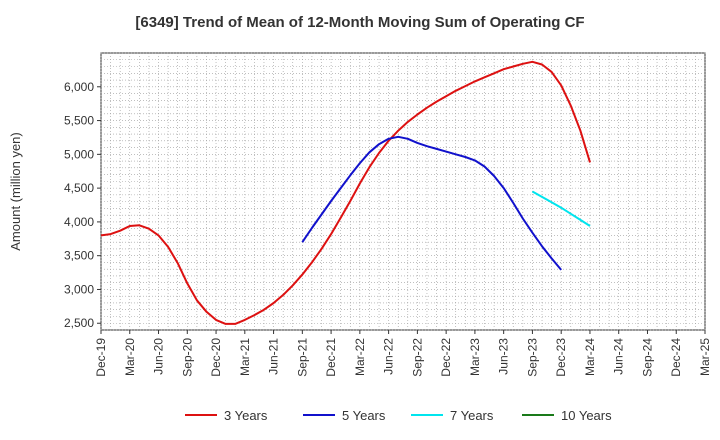  I want to click on x-tick-label: Sep-20, so click(187, 357).